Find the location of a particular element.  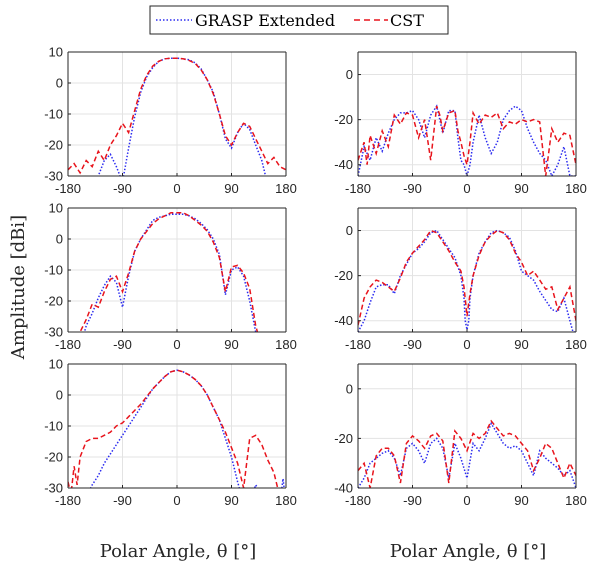

chart-panel-1-2: -180 -90 0 90 180 -40 -20 0 is located at coordinates (460, 123).